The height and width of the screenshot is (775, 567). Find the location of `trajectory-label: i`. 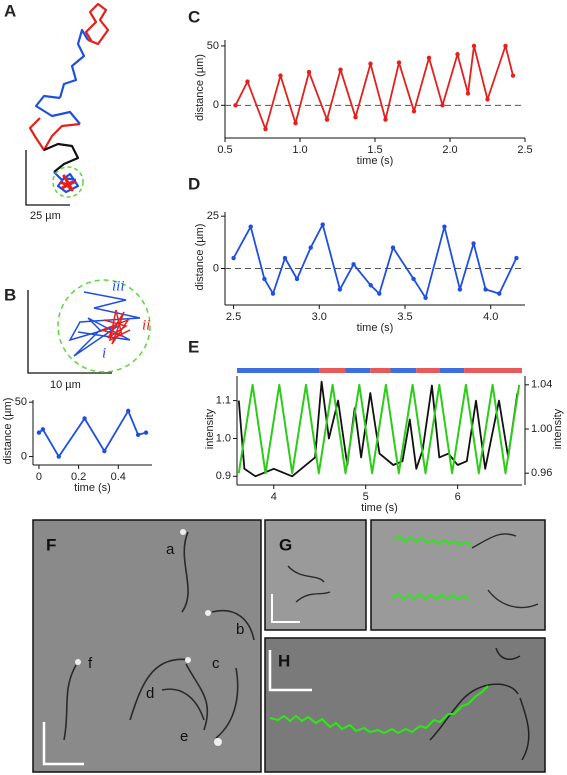

trajectory-label: i is located at coordinates (104, 353).